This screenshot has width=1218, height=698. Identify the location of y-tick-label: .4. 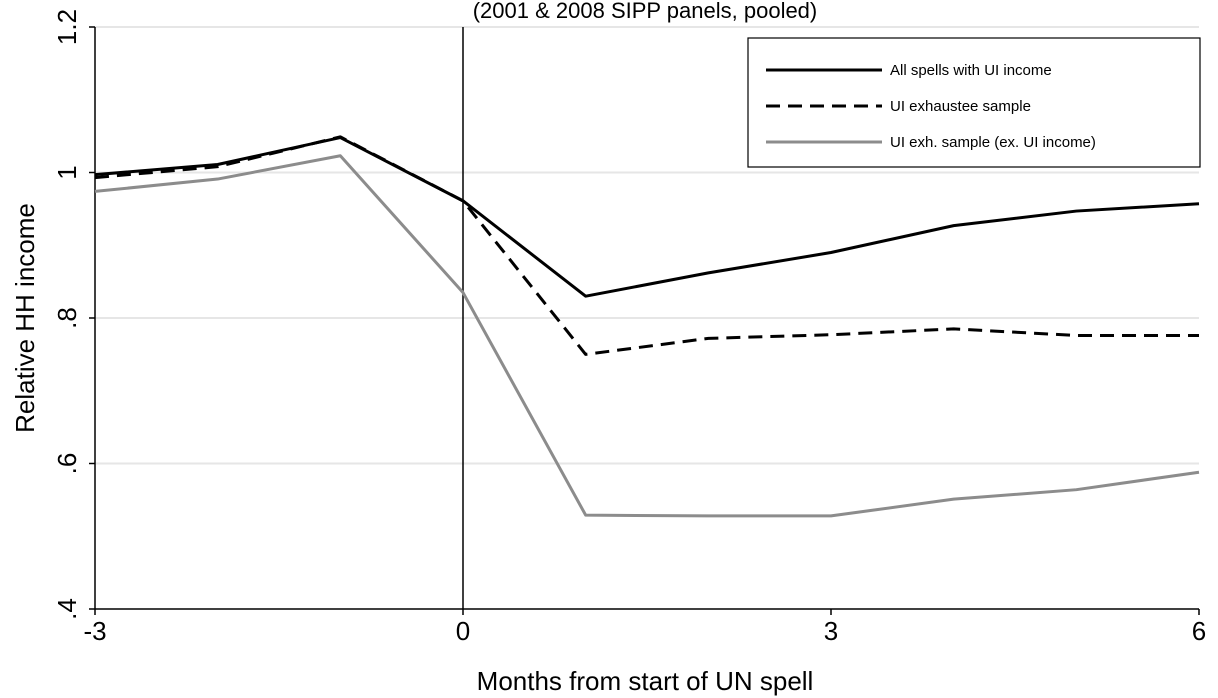
(67, 609).